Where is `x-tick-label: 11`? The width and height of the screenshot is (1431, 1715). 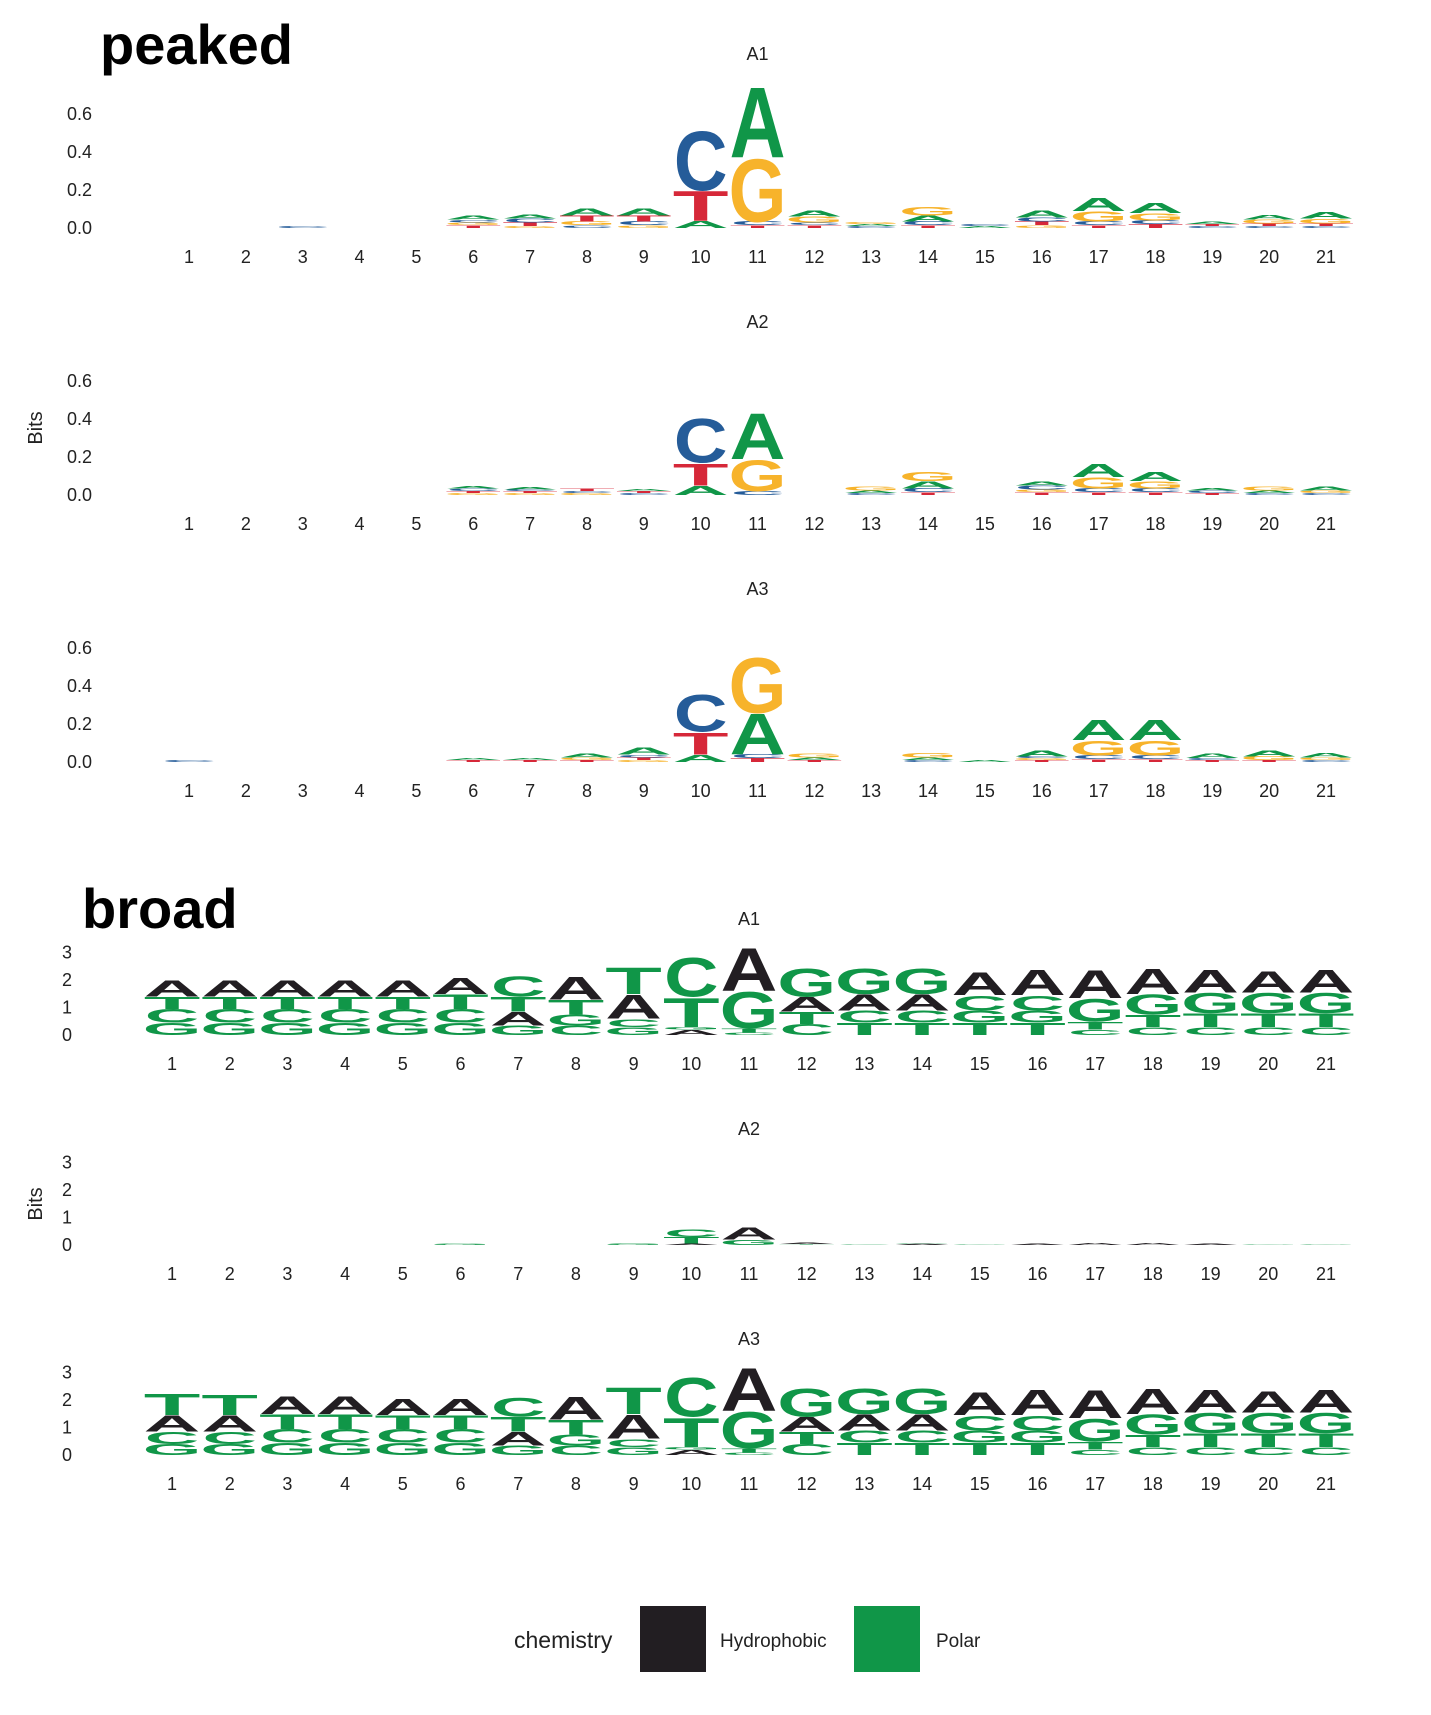
x-tick-label: 11 is located at coordinates (749, 1064).